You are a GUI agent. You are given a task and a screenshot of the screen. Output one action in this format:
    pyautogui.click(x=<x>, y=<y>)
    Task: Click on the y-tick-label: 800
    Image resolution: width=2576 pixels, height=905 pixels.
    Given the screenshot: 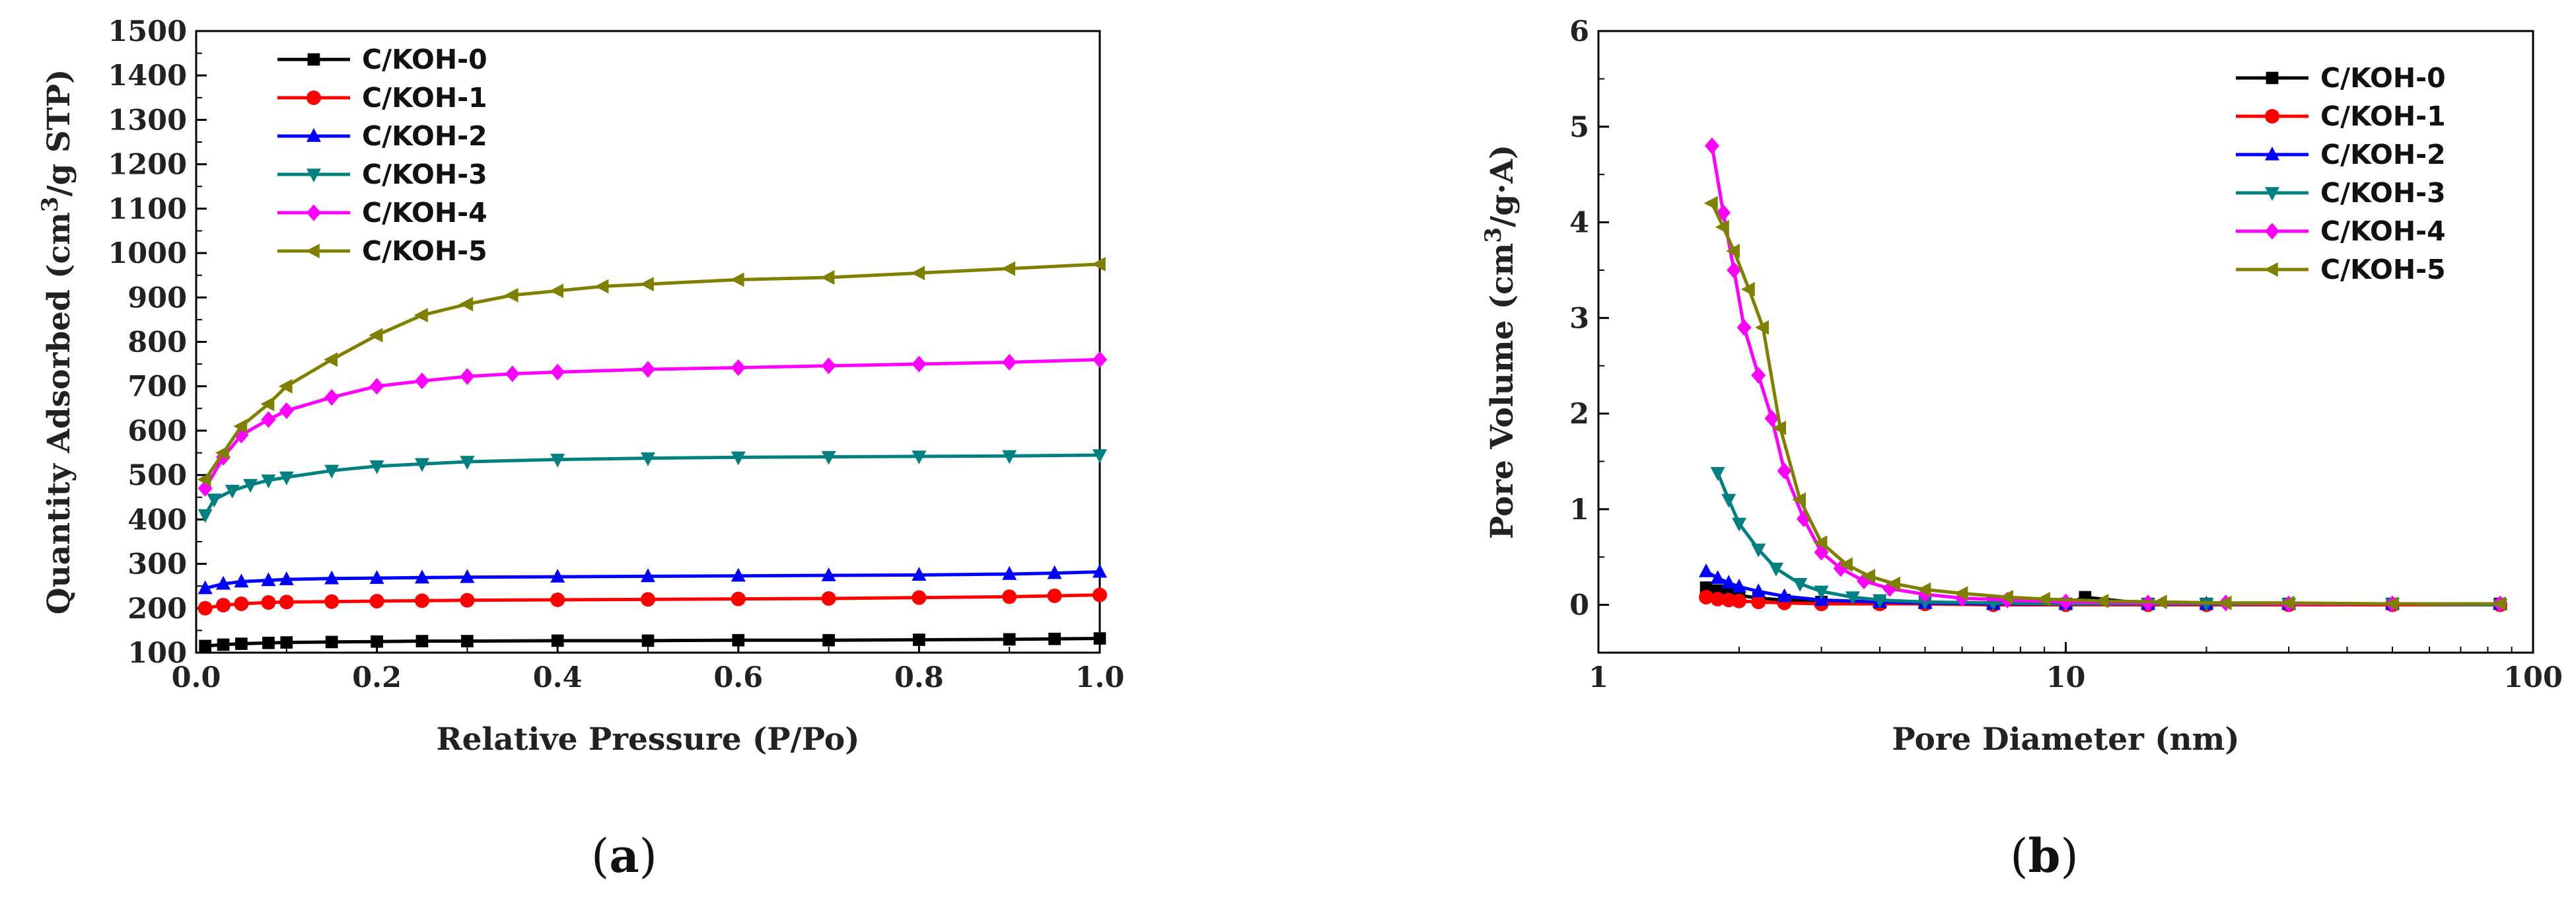 What is the action you would take?
    pyautogui.click(x=157, y=342)
    